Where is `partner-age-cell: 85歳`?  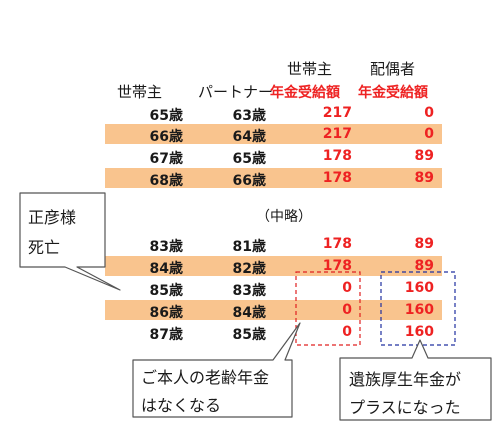 partner-age-cell: 85歳 is located at coordinates (249, 335).